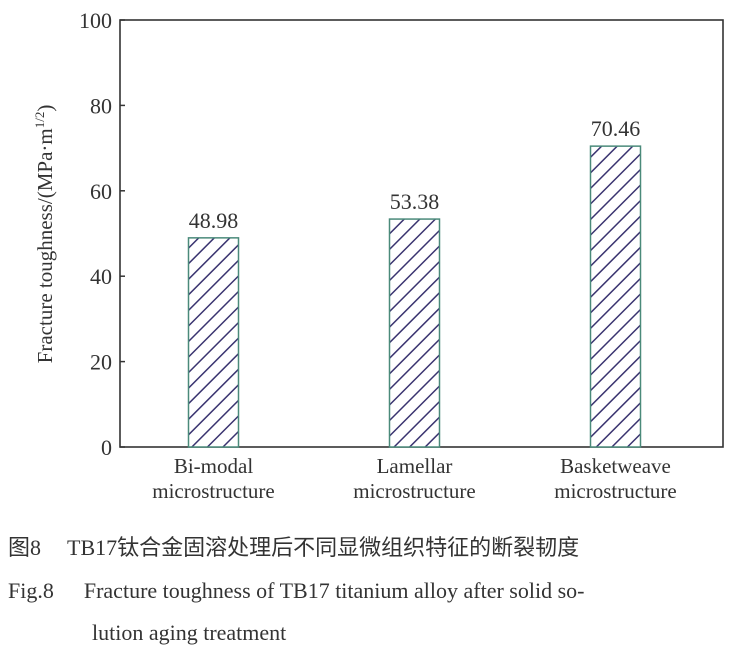 The height and width of the screenshot is (660, 741). I want to click on y-tick-label: 80, so click(101, 105).